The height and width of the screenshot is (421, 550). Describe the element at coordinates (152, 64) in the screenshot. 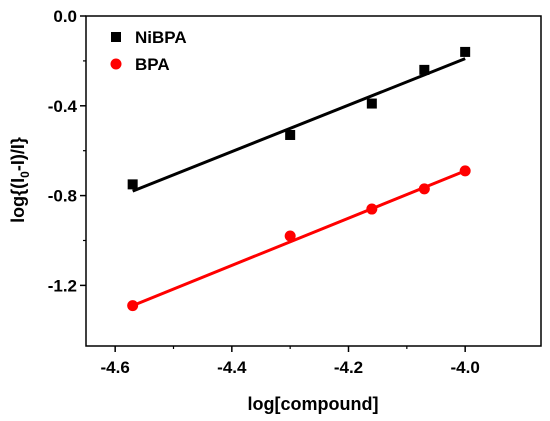

I see `legend-label-bpa: BPA` at that location.